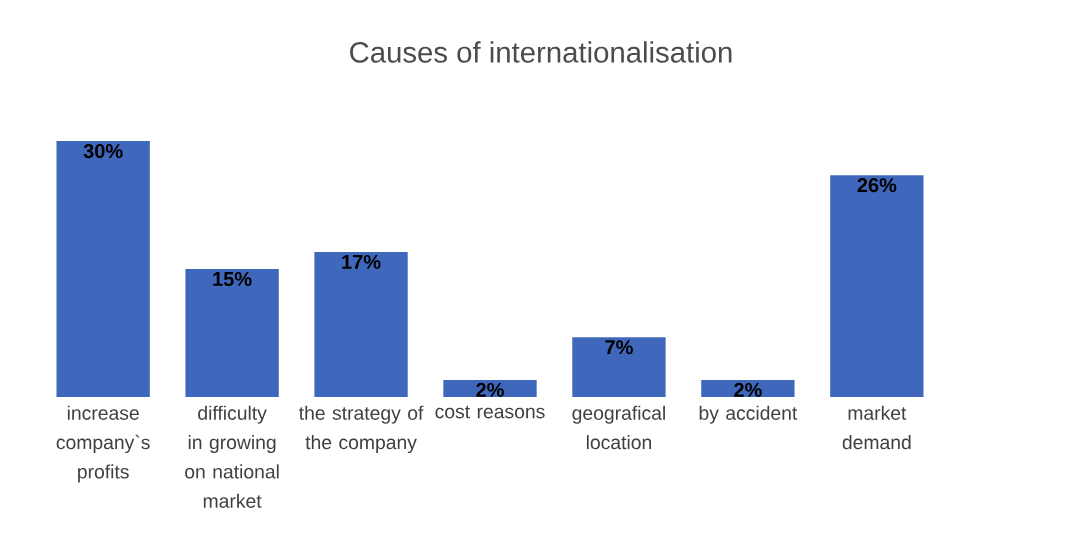  Describe the element at coordinates (232, 456) in the screenshot. I see `x-tick-label: difficulty in growing on national market` at that location.